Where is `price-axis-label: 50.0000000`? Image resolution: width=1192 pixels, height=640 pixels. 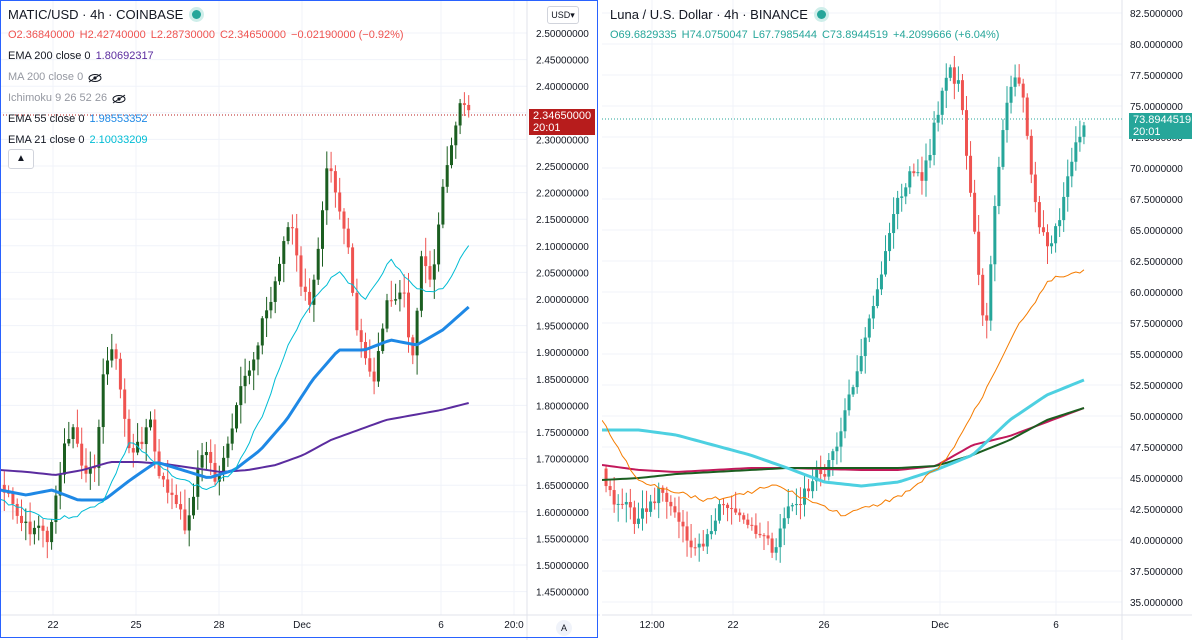 price-axis-label: 50.0000000 is located at coordinates (1156, 417).